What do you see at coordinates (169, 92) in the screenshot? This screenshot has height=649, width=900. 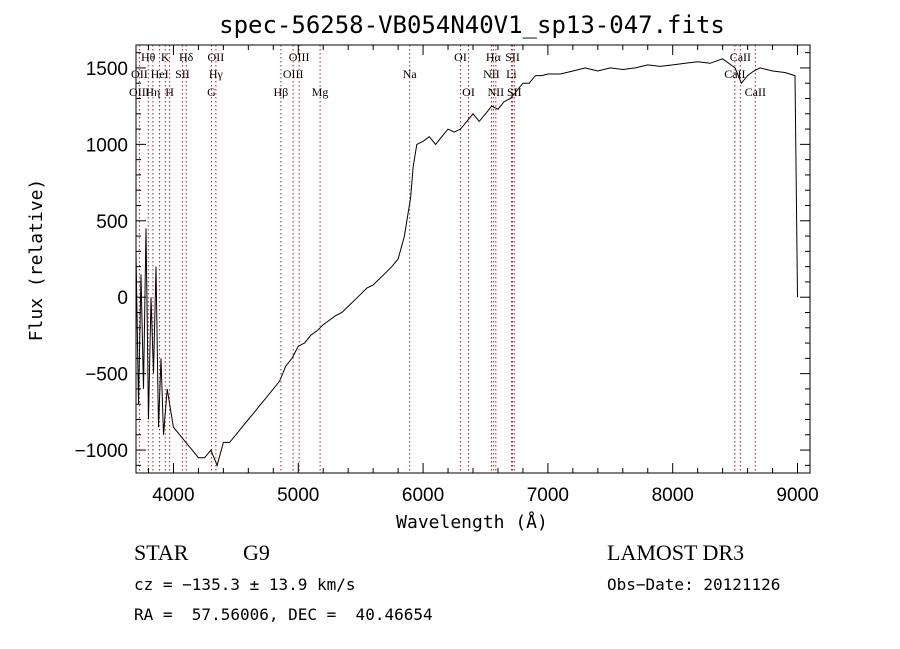 I see `line-label: H` at bounding box center [169, 92].